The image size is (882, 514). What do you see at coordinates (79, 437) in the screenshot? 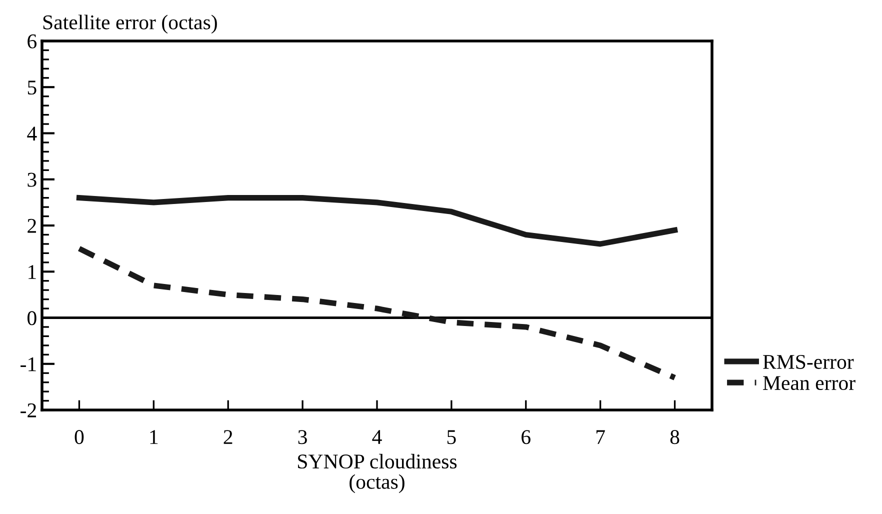
I see `x-tick-label: 0` at bounding box center [79, 437].